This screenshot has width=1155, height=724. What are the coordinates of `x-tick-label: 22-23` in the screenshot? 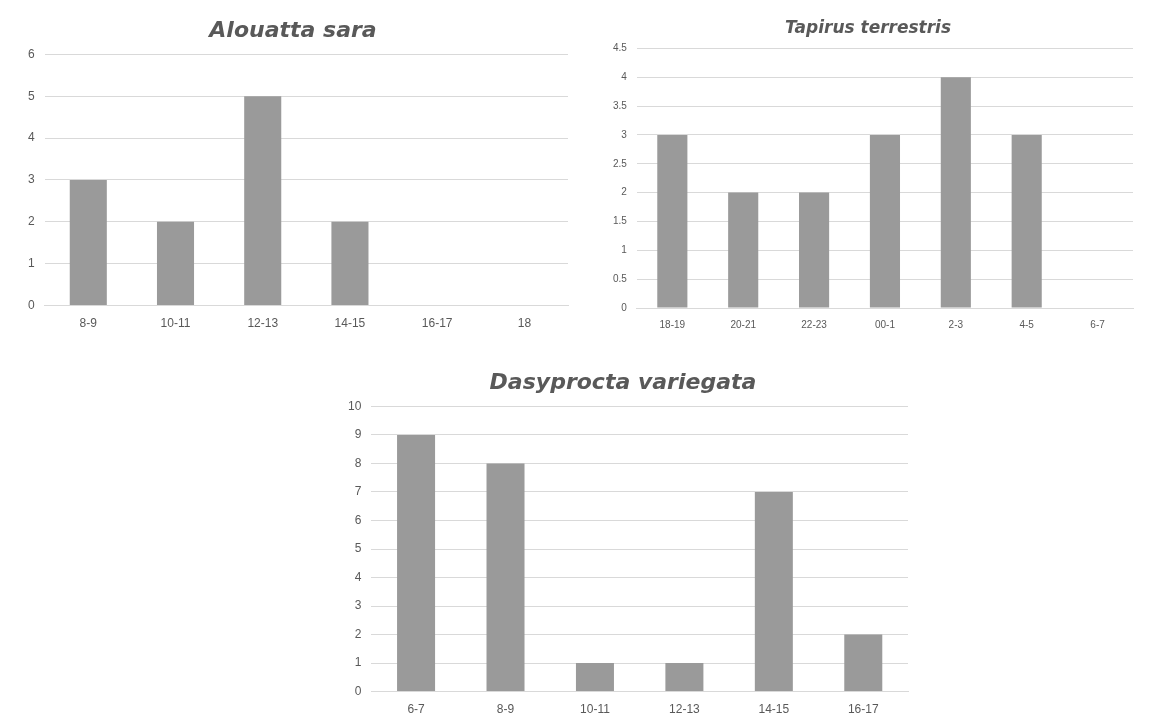 It's located at (814, 324).